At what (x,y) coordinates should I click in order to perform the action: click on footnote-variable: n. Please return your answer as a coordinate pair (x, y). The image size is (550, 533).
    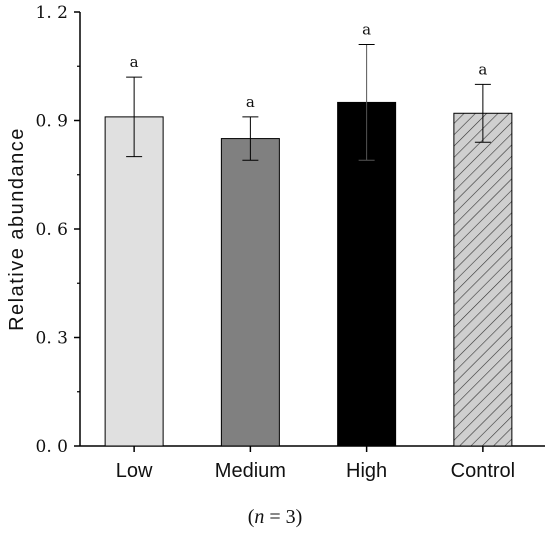
    Looking at the image, I should click on (259, 517).